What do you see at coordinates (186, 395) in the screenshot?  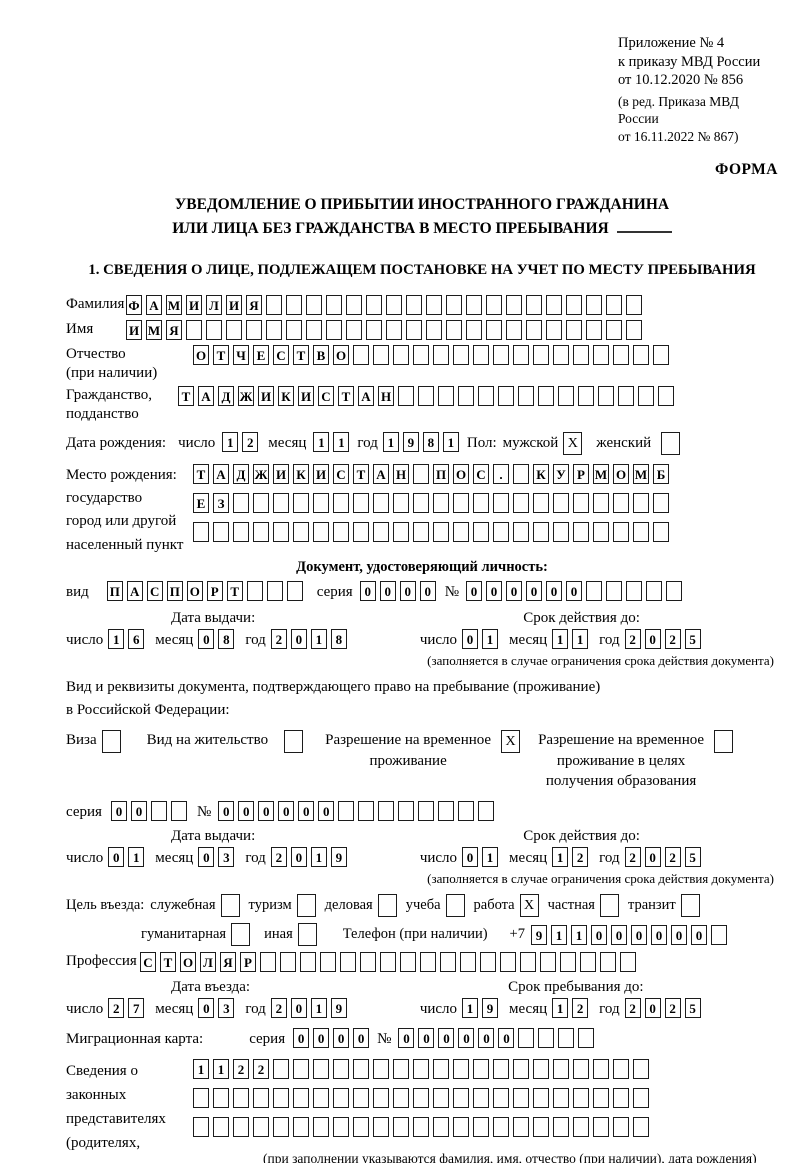 I see `char-cell: Т` at bounding box center [186, 395].